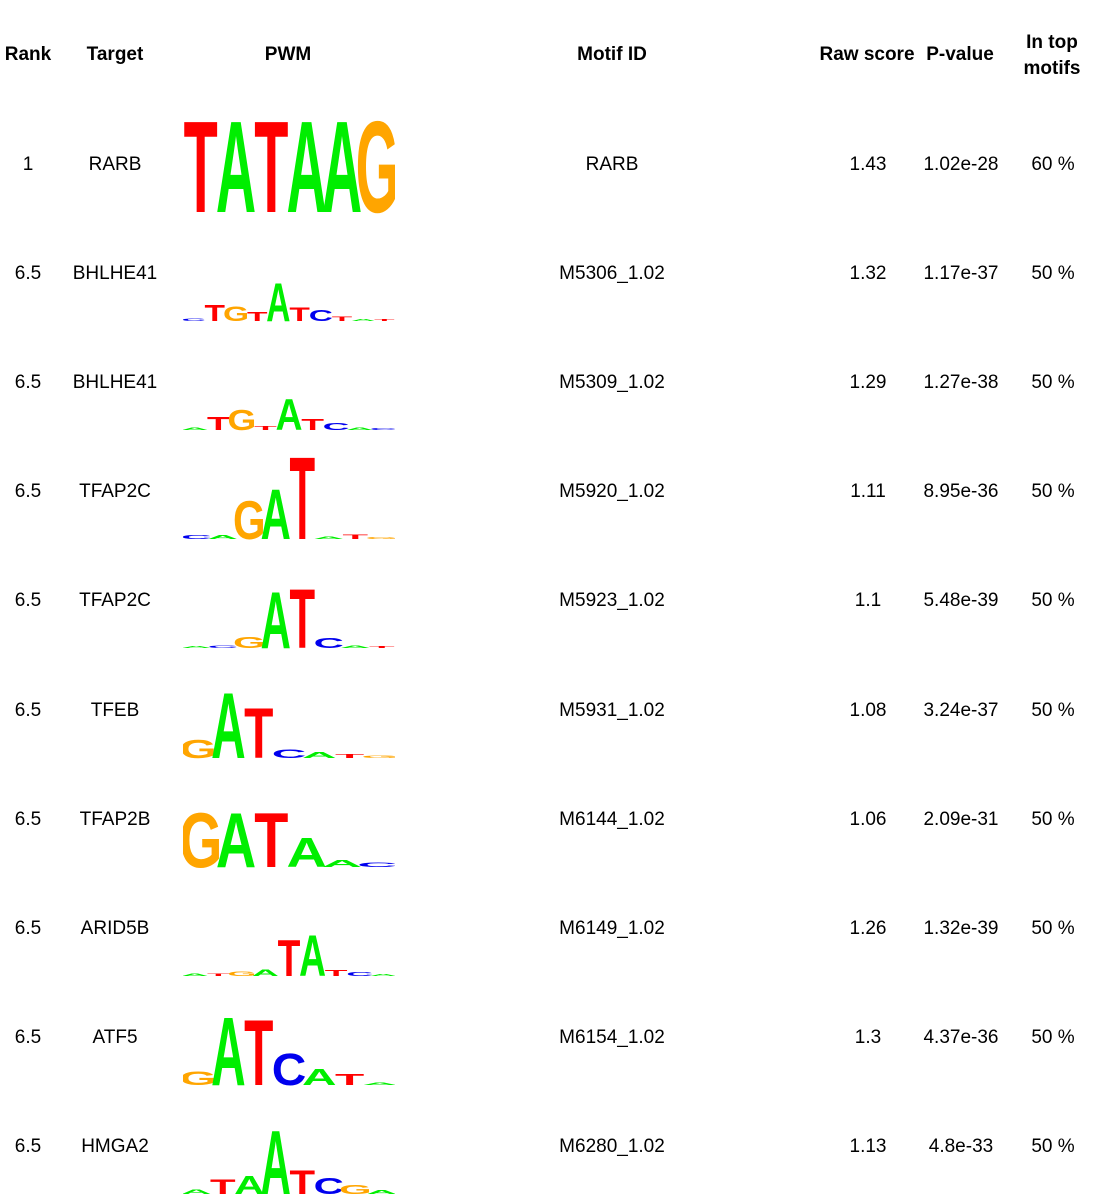 The width and height of the screenshot is (1100, 1200). I want to click on header-motif-id: Motif ID, so click(612, 54).